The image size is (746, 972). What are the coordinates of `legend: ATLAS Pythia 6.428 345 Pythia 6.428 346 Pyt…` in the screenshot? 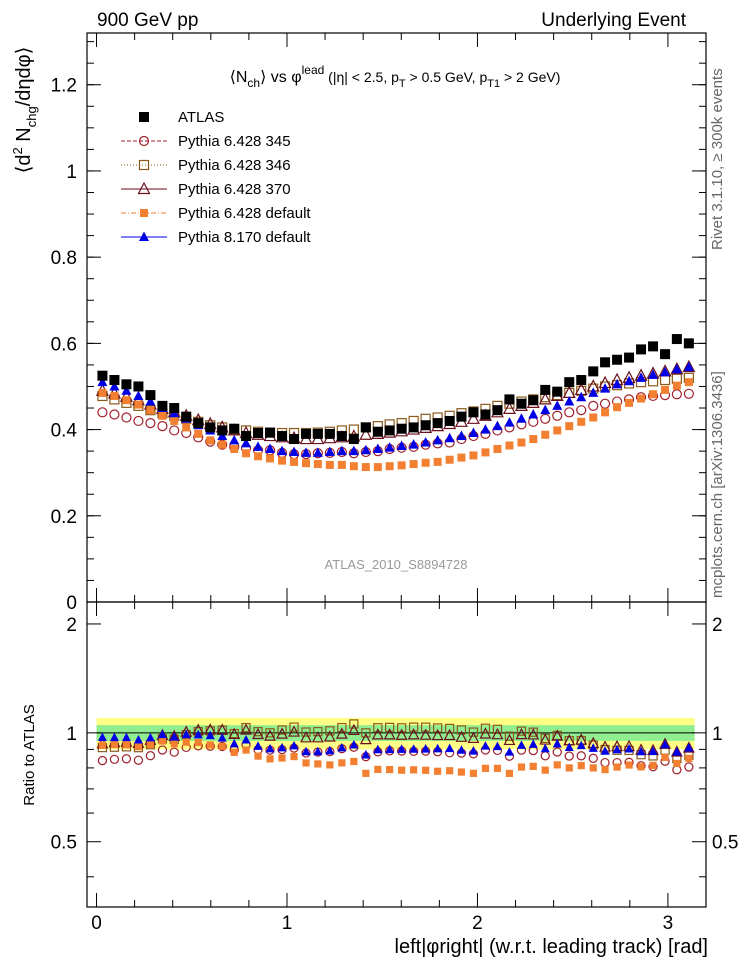 It's located at (216, 177).